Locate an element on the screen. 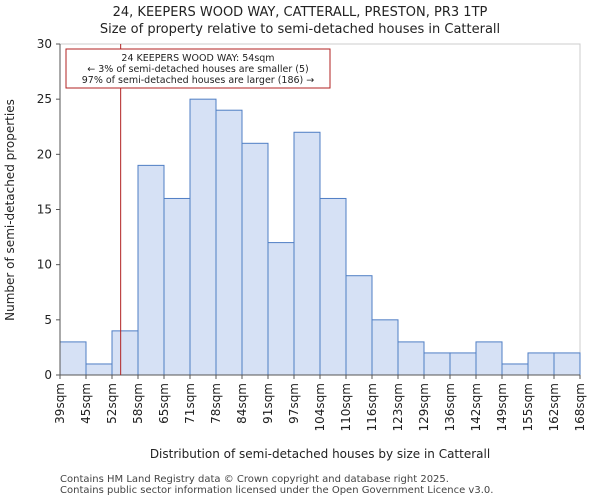 The width and height of the screenshot is (600, 500). x-tick-label: 129sqm is located at coordinates (424, 407).